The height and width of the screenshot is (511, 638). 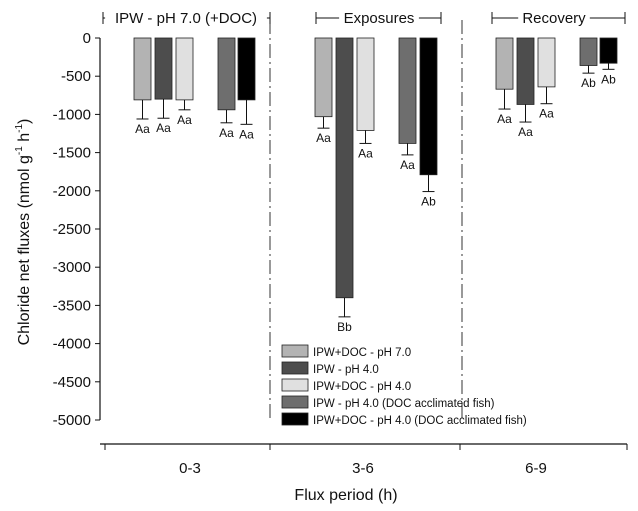 I want to click on x-tick-label: 0-3, so click(x=190, y=468).